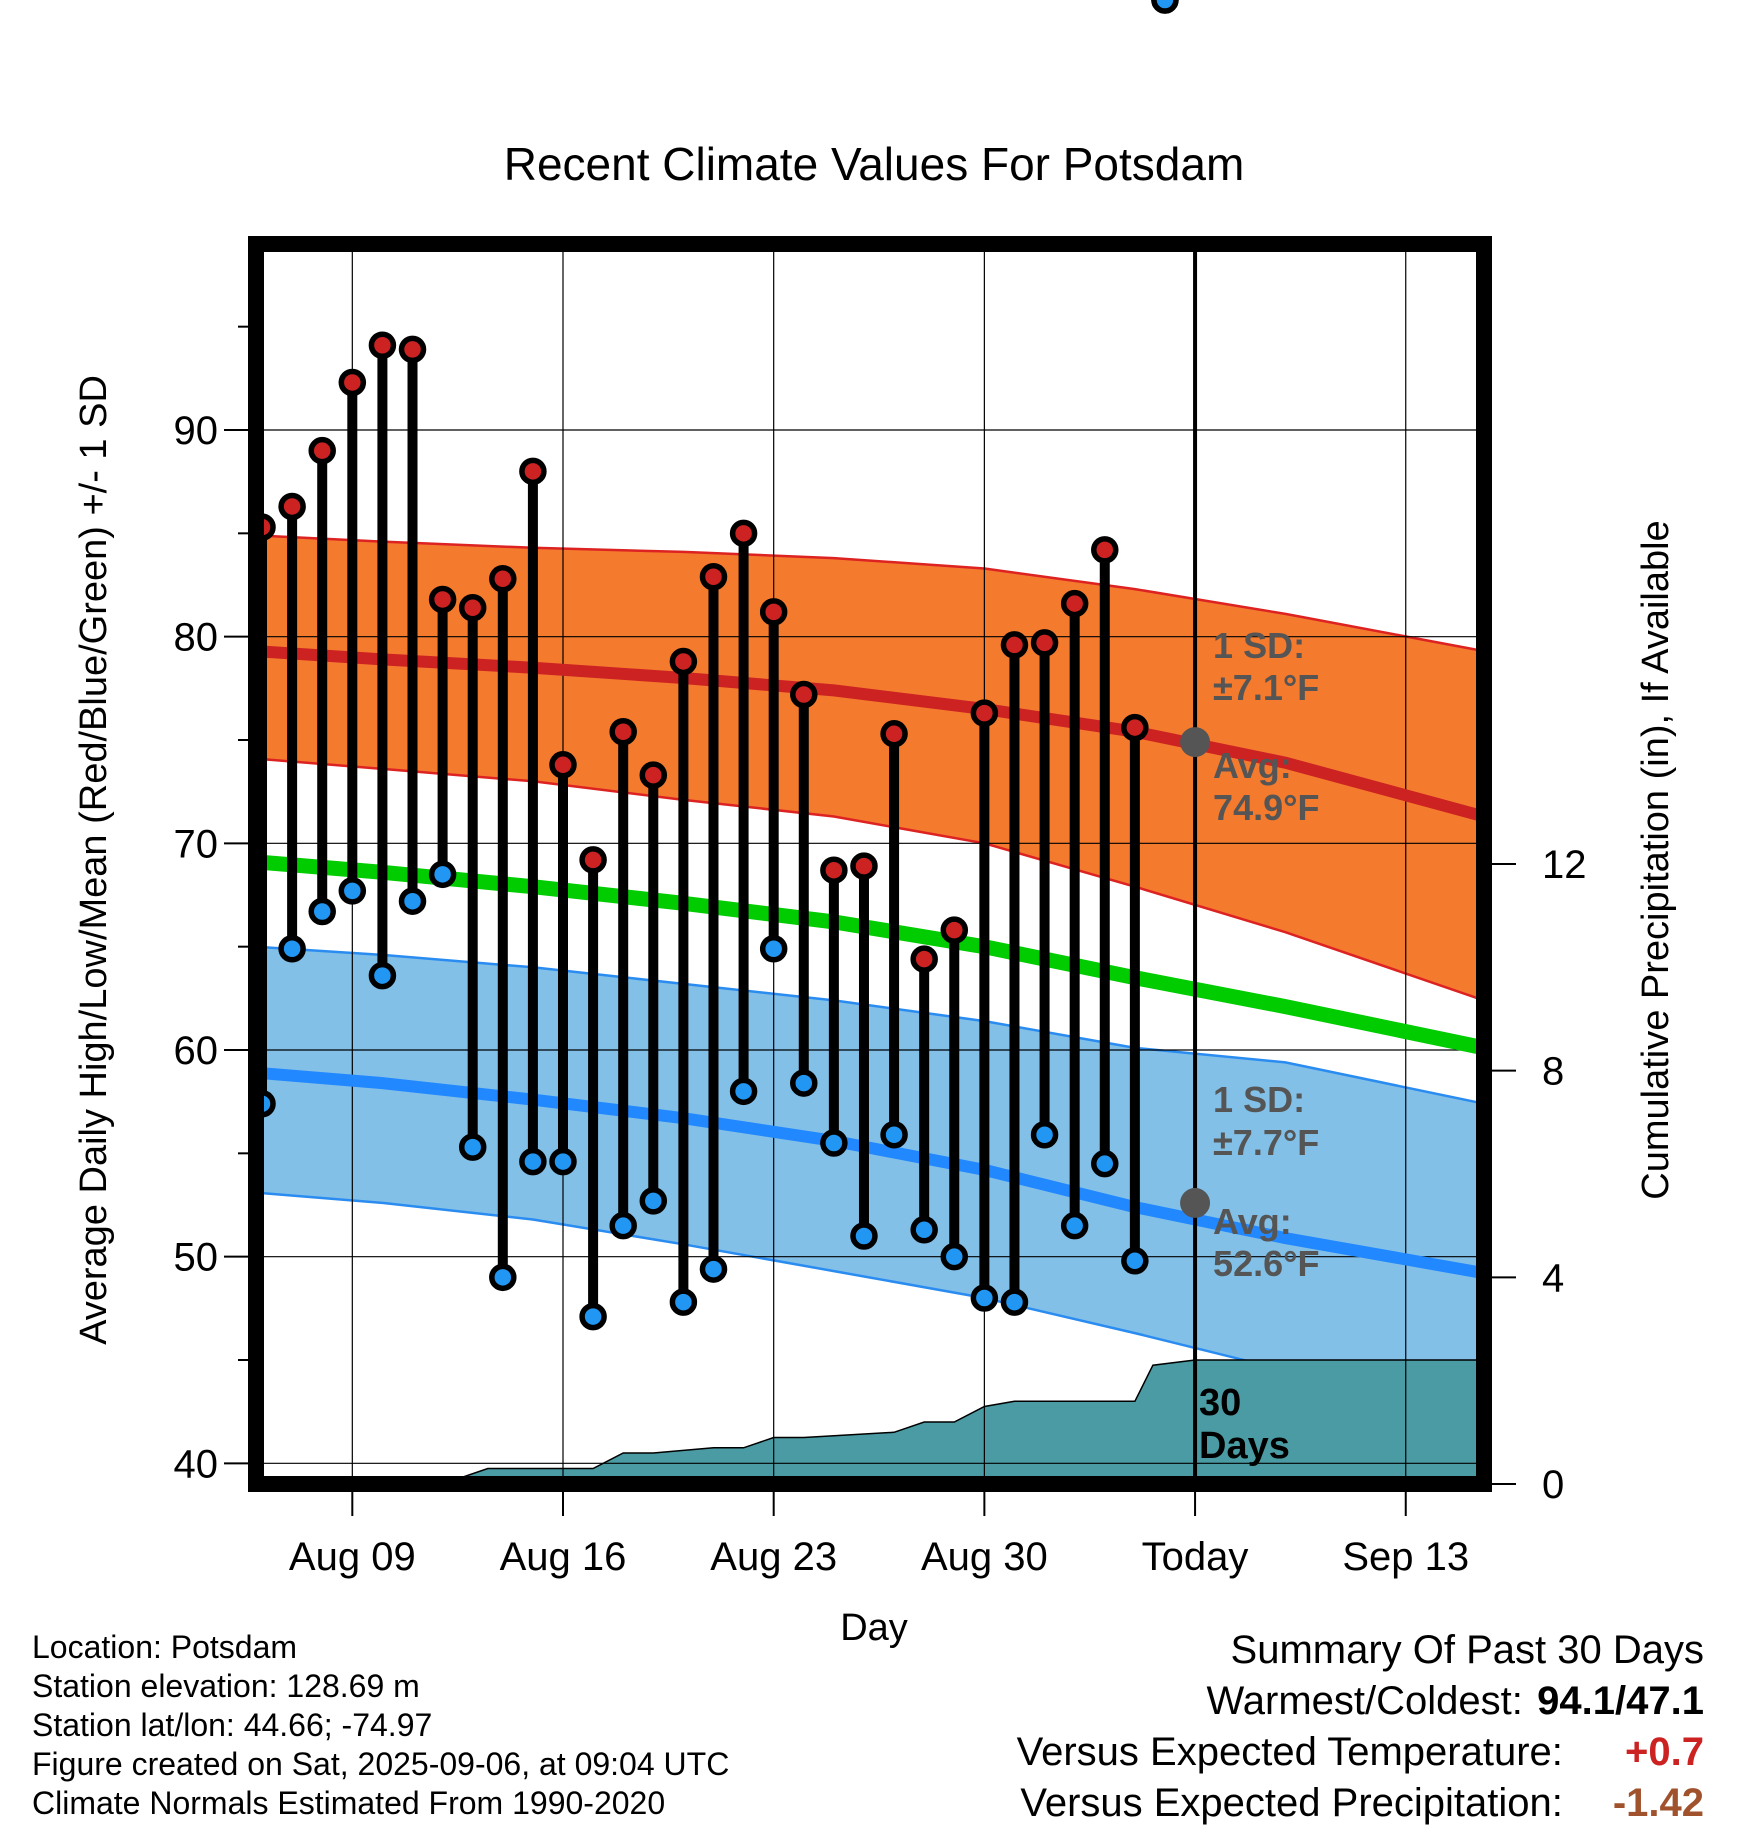 This screenshot has width=1748, height=1829. What do you see at coordinates (196, 1051) in the screenshot?
I see `y-tick-label: 60` at bounding box center [196, 1051].